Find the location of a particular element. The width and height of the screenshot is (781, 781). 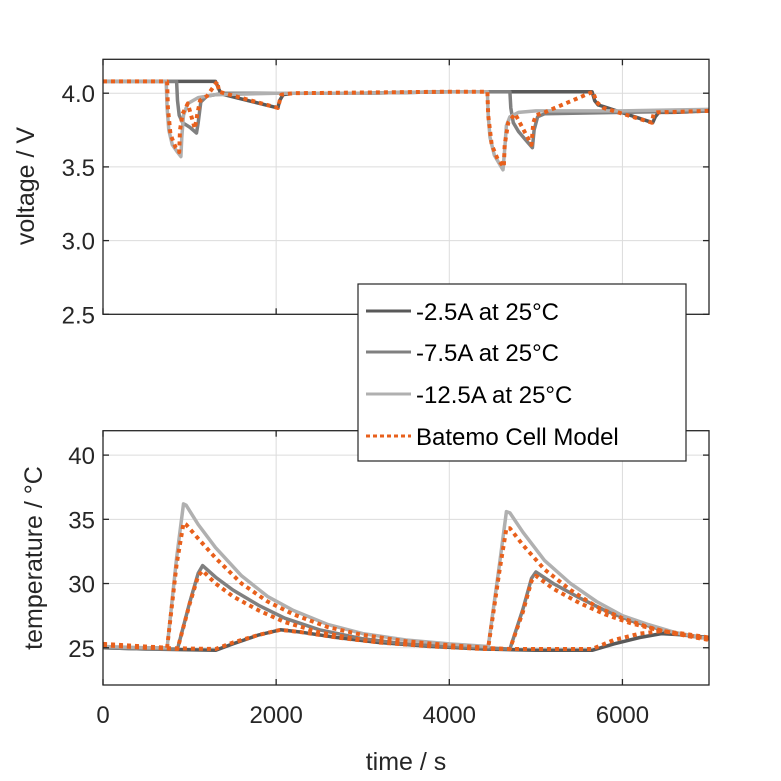

voltage-series-group is located at coordinates (406, 125).